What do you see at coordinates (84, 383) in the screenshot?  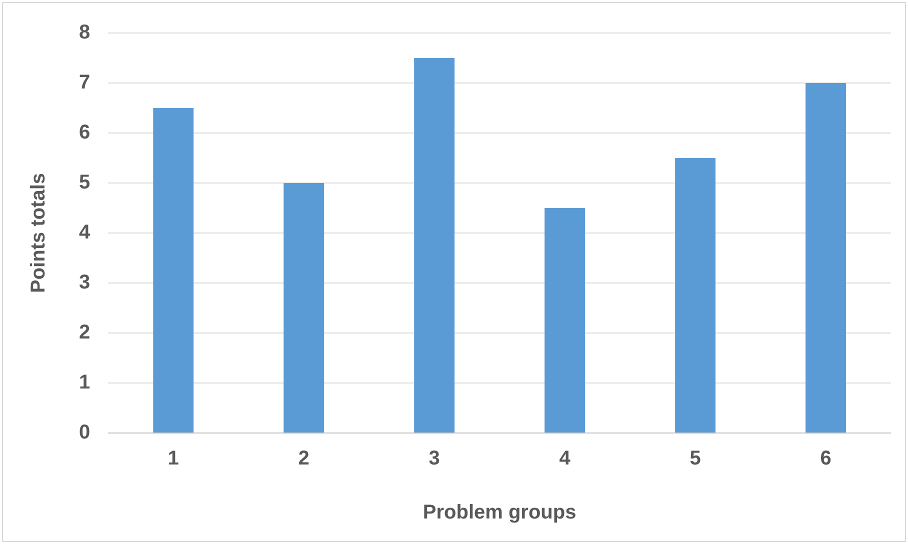 I see `y-tick-label: 1` at bounding box center [84, 383].